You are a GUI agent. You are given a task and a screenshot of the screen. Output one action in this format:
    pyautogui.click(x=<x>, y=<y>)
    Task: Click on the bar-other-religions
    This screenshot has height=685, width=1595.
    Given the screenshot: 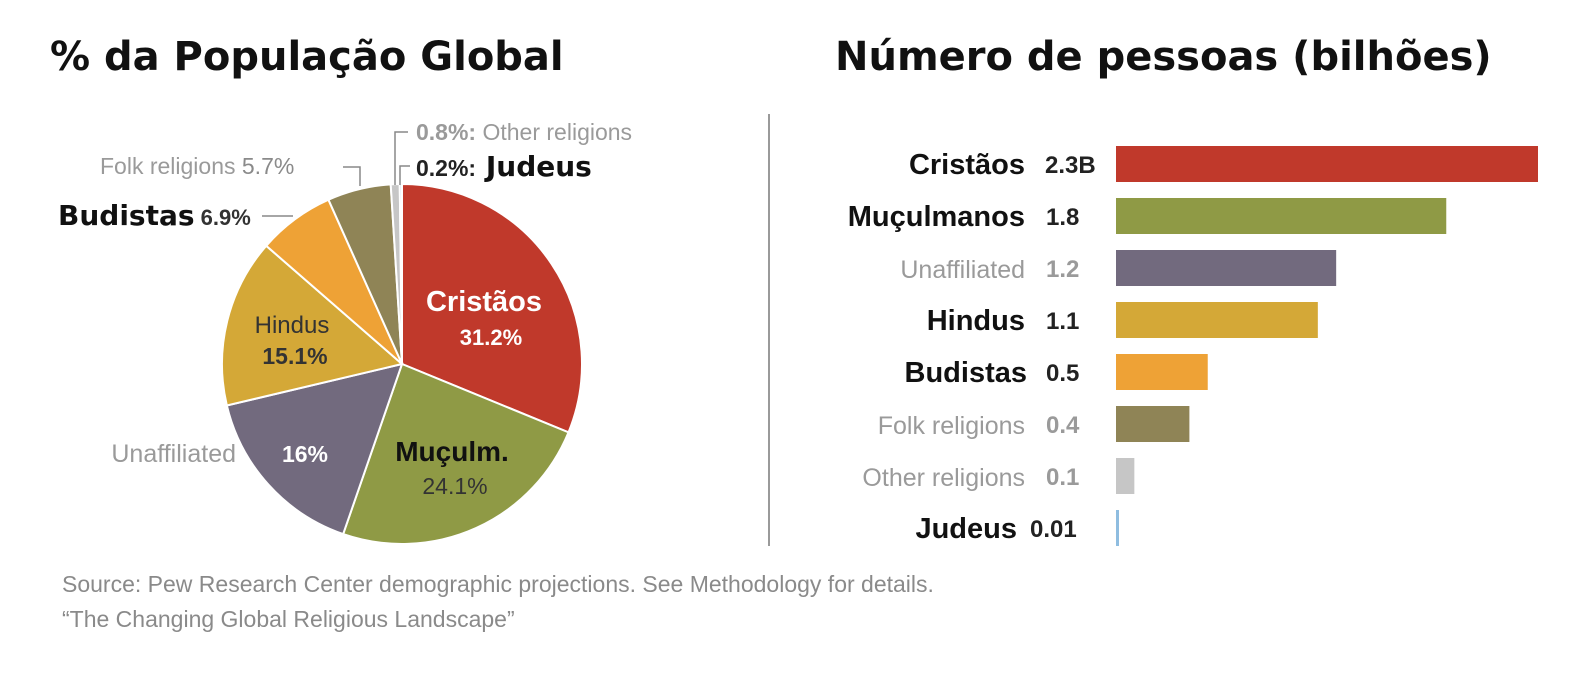 What is the action you would take?
    pyautogui.click(x=1125, y=476)
    